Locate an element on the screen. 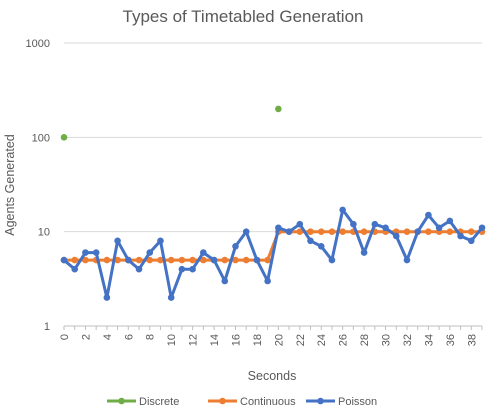  chart-title: Types of Timetabled Generation is located at coordinates (243, 16).